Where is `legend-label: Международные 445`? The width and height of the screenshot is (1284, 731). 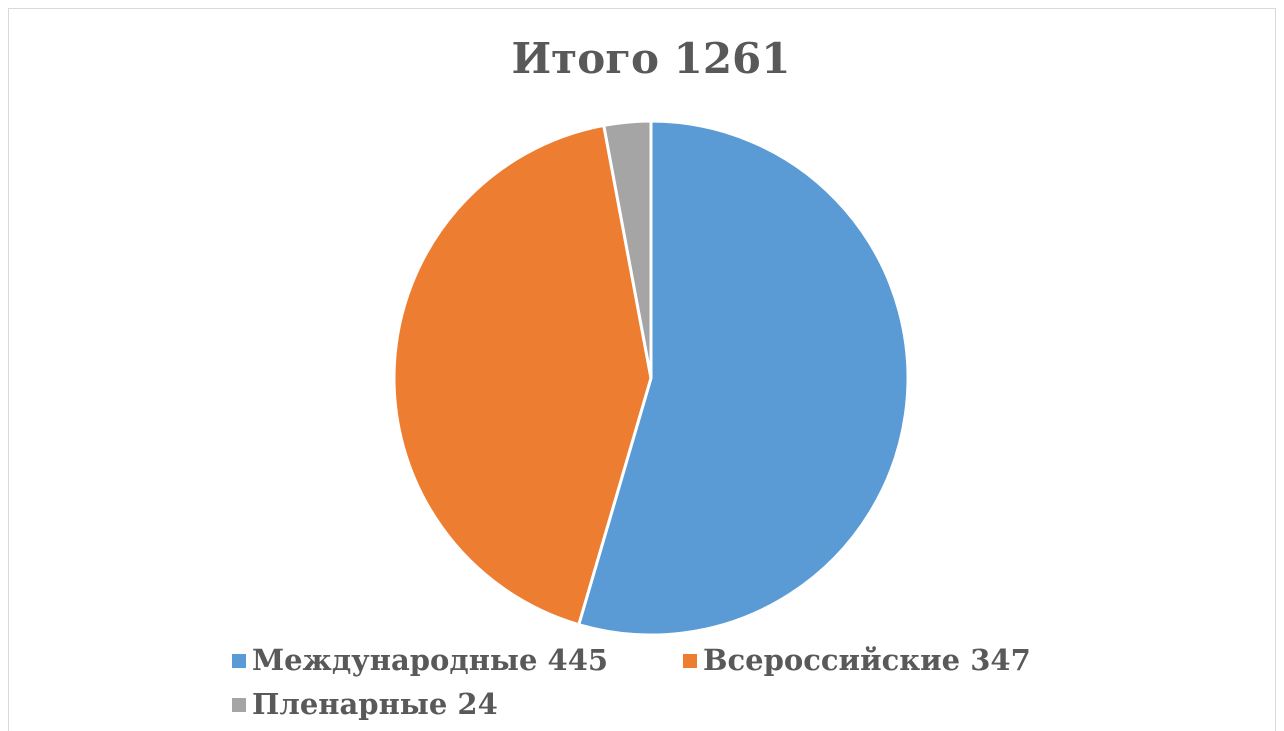 legend-label: Международные 445 is located at coordinates (430, 660).